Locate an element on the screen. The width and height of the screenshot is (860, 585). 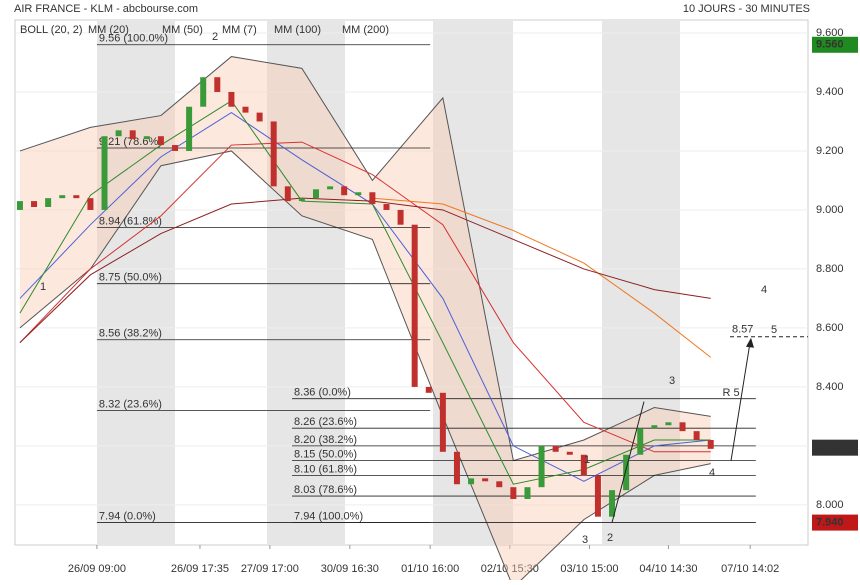
y-tick-label: 8.400 is located at coordinates (830, 387).